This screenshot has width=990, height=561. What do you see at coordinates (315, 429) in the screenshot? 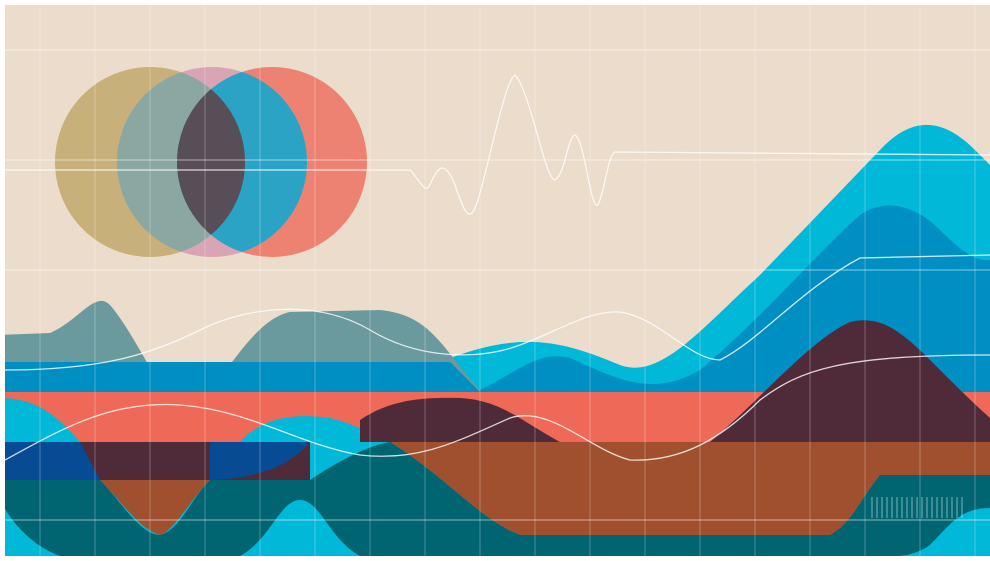
I see `cyan-patch` at bounding box center [315, 429].